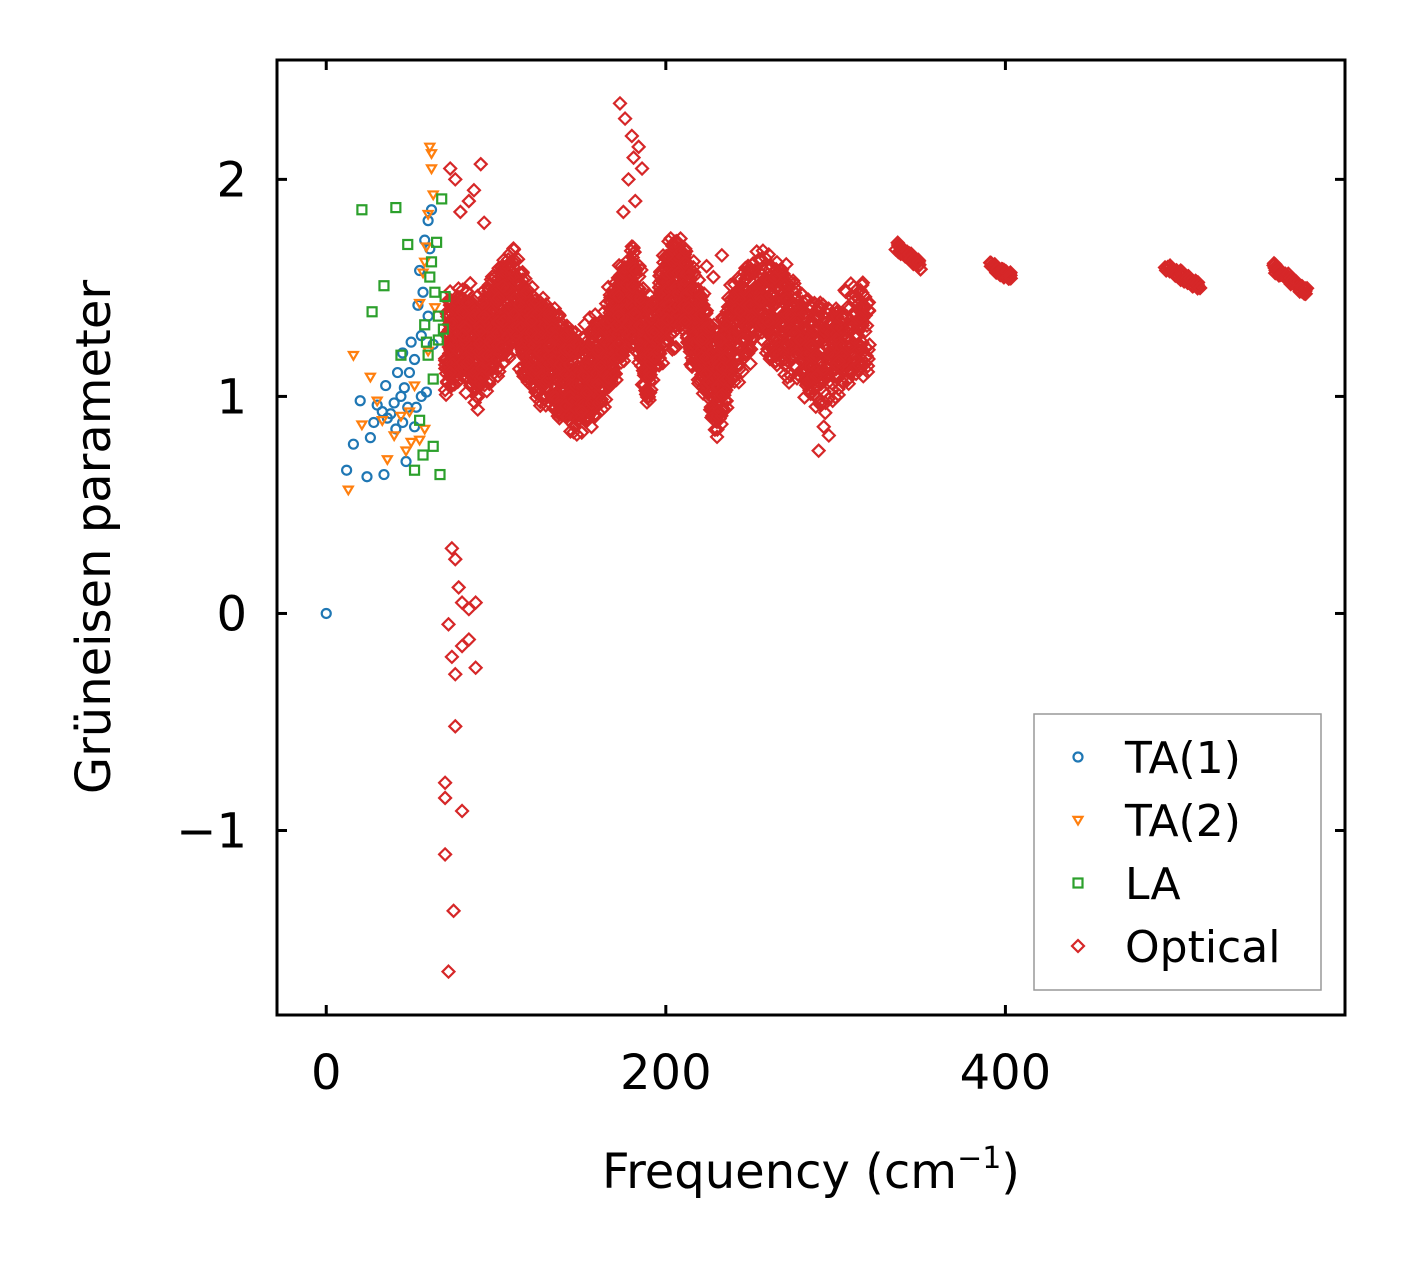 This screenshot has width=1406, height=1268. What do you see at coordinates (1202, 947) in the screenshot?
I see `legend-label: Optical` at bounding box center [1202, 947].